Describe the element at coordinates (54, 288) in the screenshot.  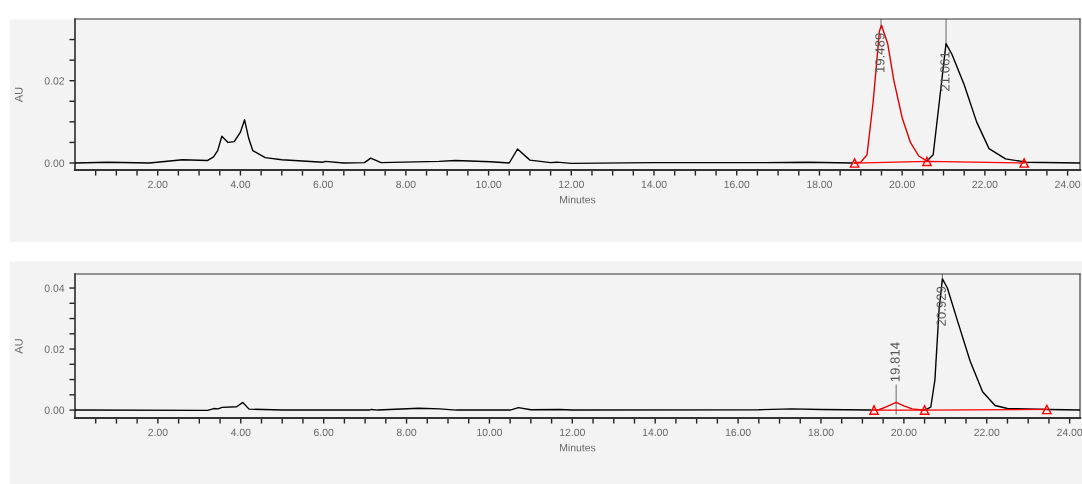
I see `y-tick-label: 0.04` at that location.